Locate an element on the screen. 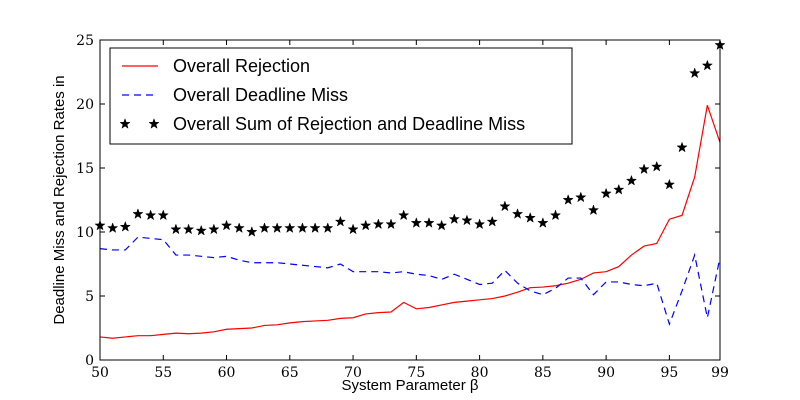  legend-label-overall-deadline-miss: Overall Deadline Miss is located at coordinates (260, 95).